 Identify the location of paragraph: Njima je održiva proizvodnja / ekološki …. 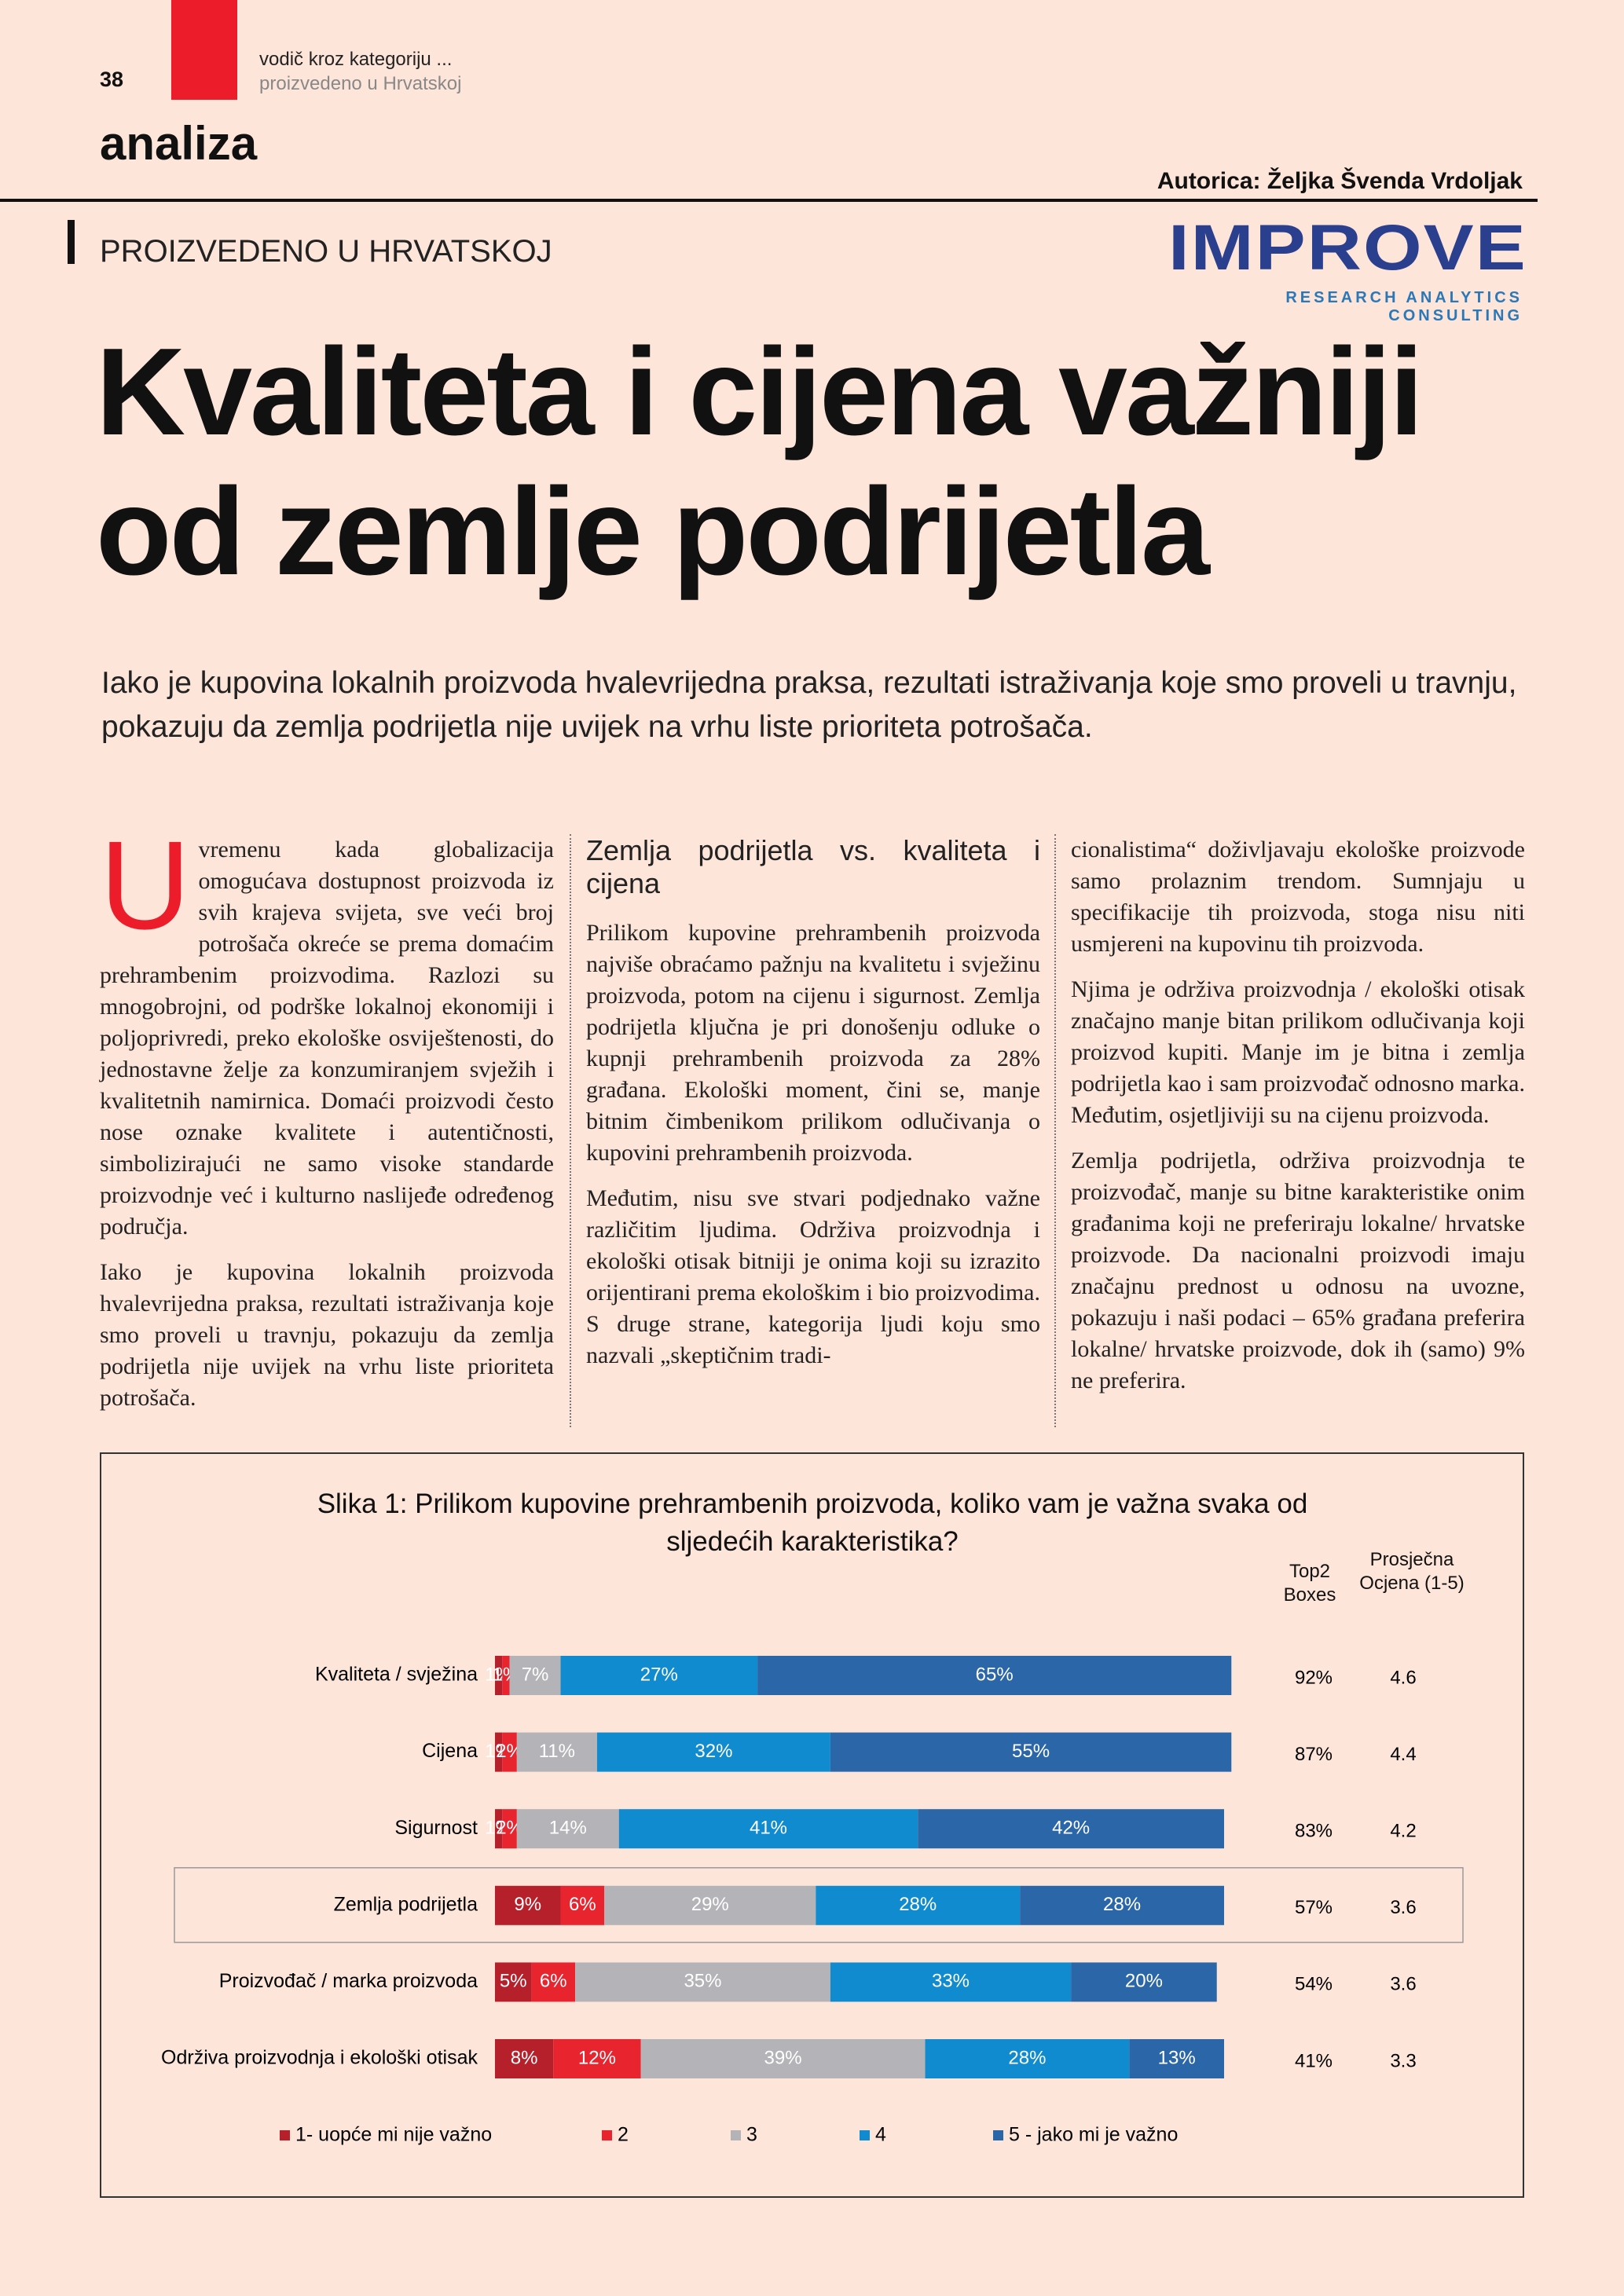
(1298, 1052).